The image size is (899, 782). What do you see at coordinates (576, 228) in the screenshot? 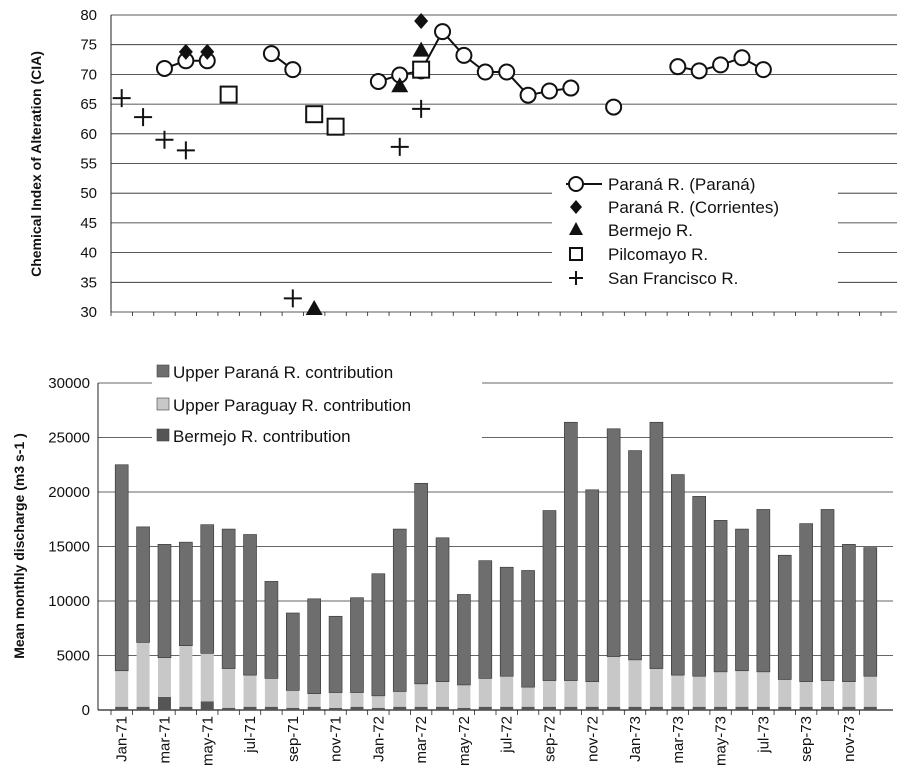
I see `legend-marker-triangle` at bounding box center [576, 228].